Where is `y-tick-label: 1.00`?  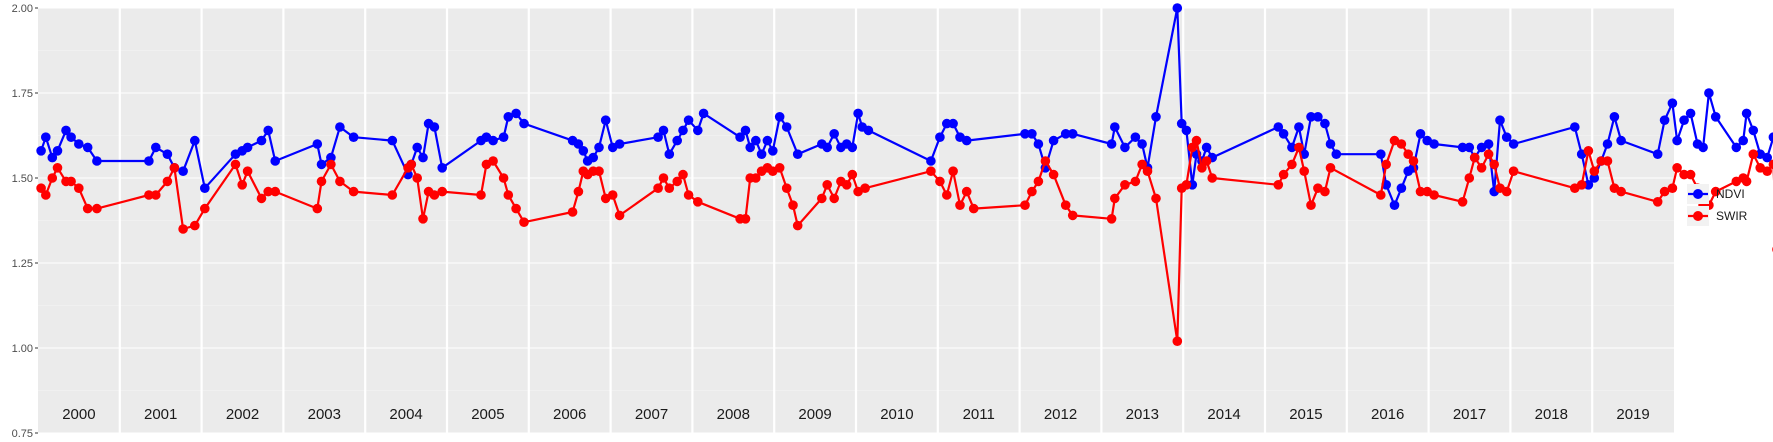 y-tick-label: 1.00 is located at coordinates (22, 349).